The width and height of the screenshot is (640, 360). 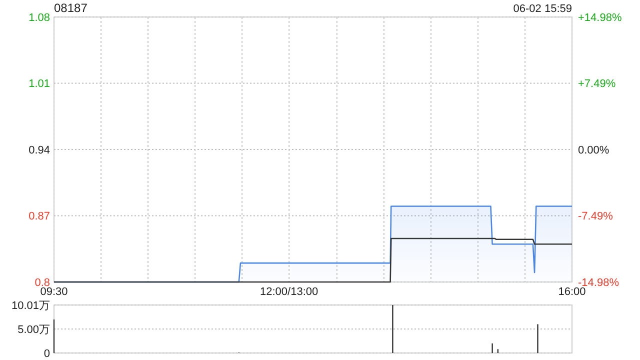 What do you see at coordinates (39, 150) in the screenshot?
I see `y-tick-label: 0.94` at bounding box center [39, 150].